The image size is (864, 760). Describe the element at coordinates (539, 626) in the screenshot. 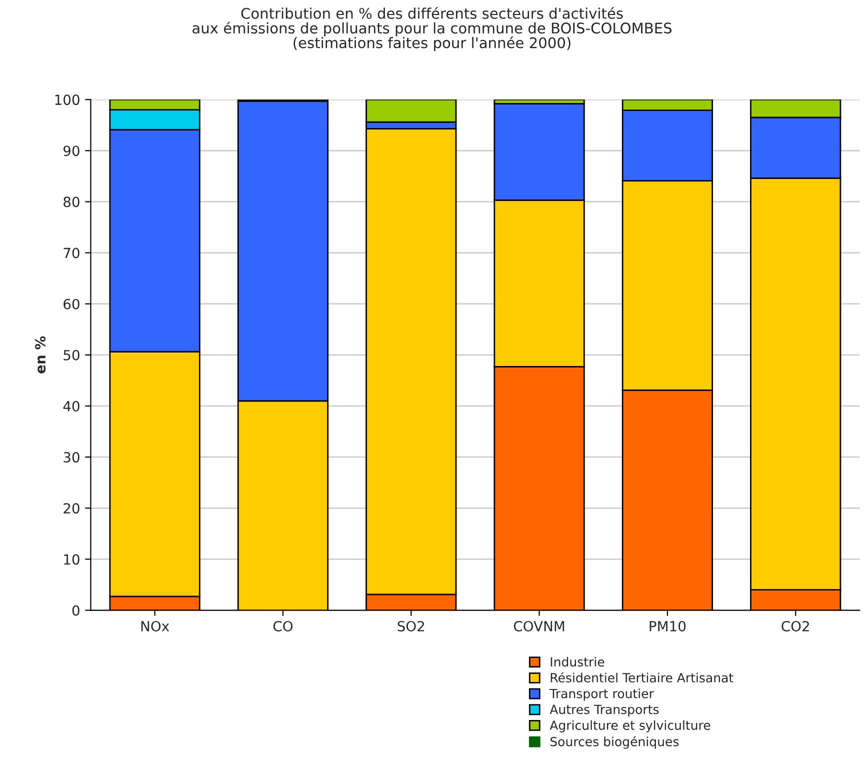

I see `x-tick-label: COVNM` at that location.